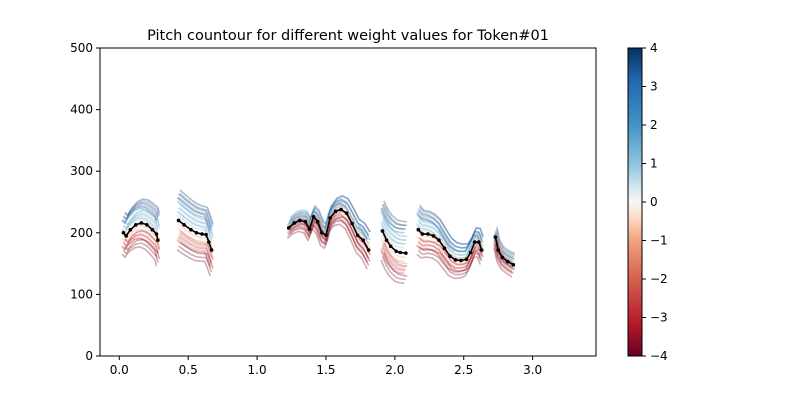 The width and height of the screenshot is (800, 400). I want to click on colorbar-axis: 4 3 2 1 0 −1 −2 −3 −4, so click(655, 202).